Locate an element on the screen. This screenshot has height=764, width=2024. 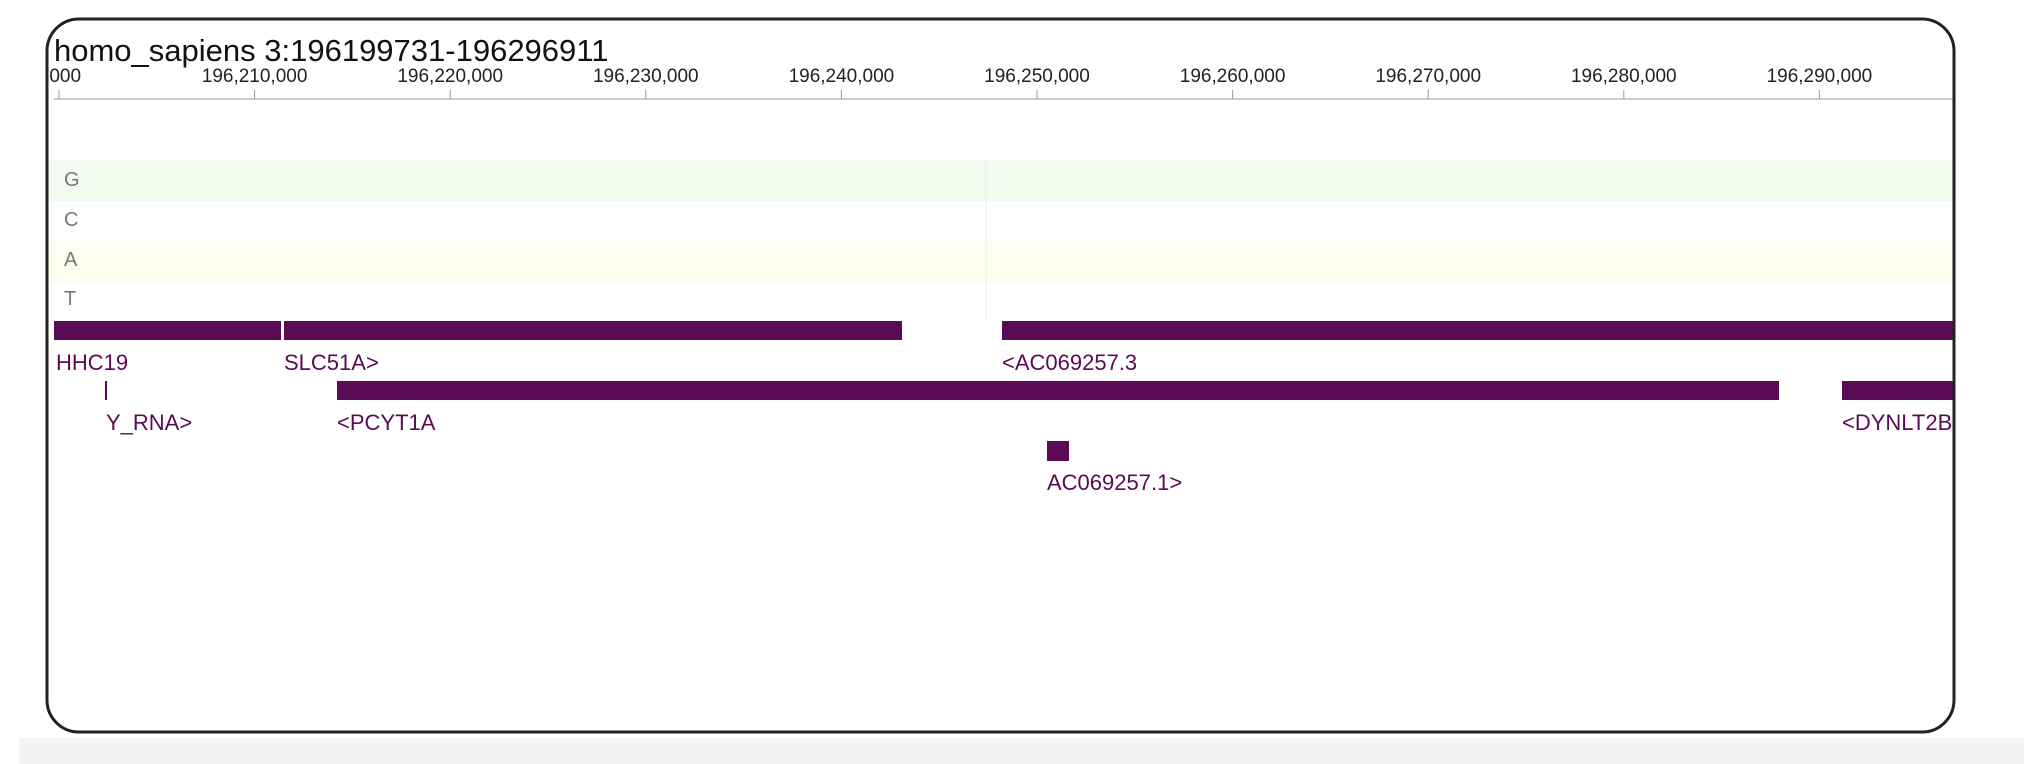
ruler-tick-label: 196,250,000 is located at coordinates (1037, 76).